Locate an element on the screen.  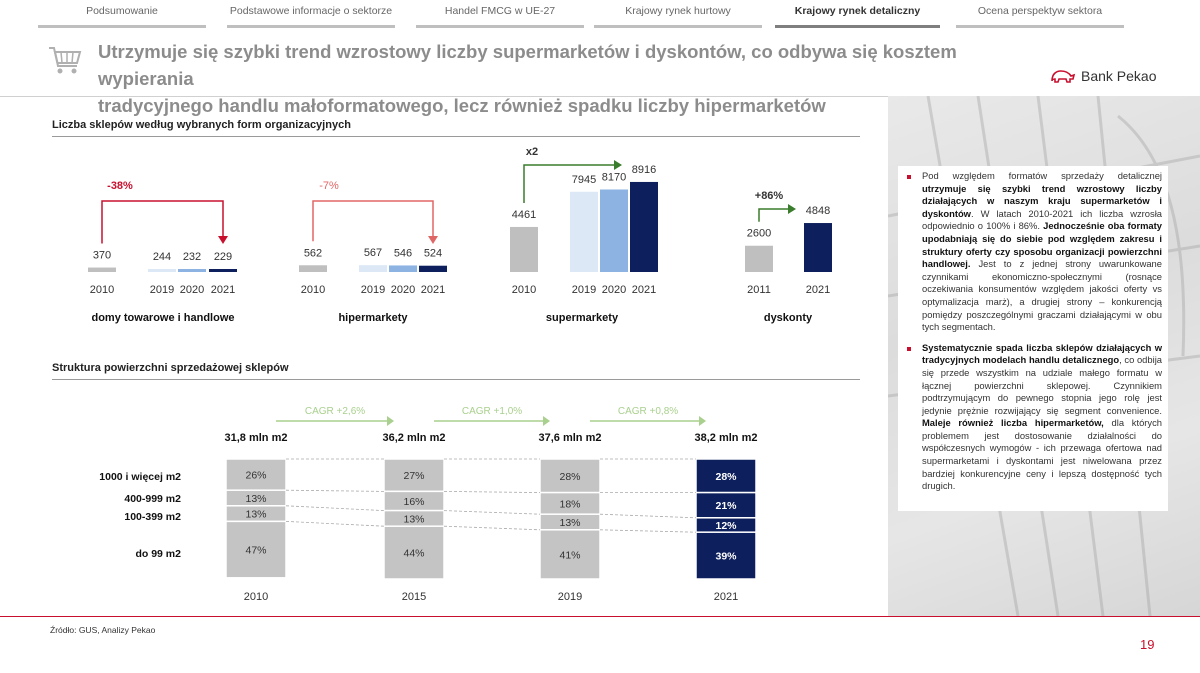
tab-label: Krajowy rynek detaliczny is located at coordinates (857, 11).